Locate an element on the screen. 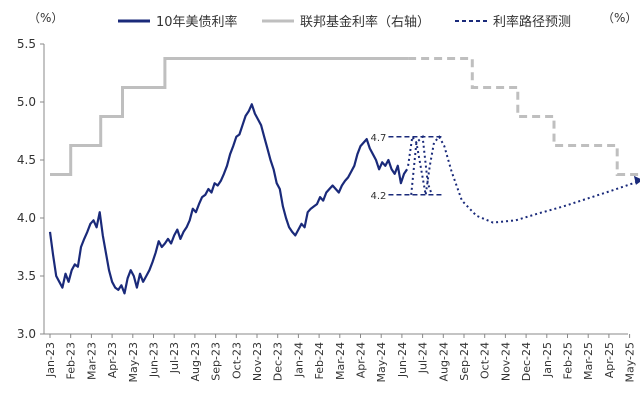 Image resolution: width=640 pixels, height=401 pixels. y-tick-label: 4.5 is located at coordinates (26, 160).